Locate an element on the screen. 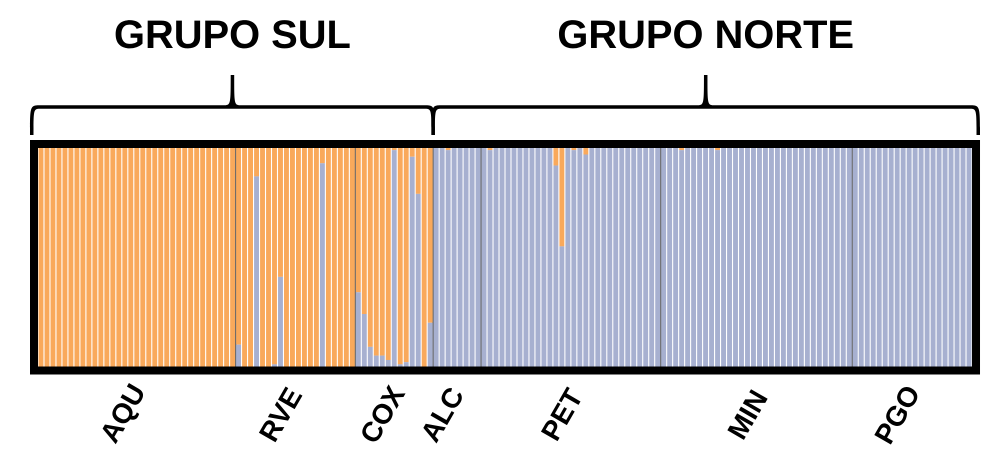  text: GRUPO NORTE is located at coordinates (705, 34).